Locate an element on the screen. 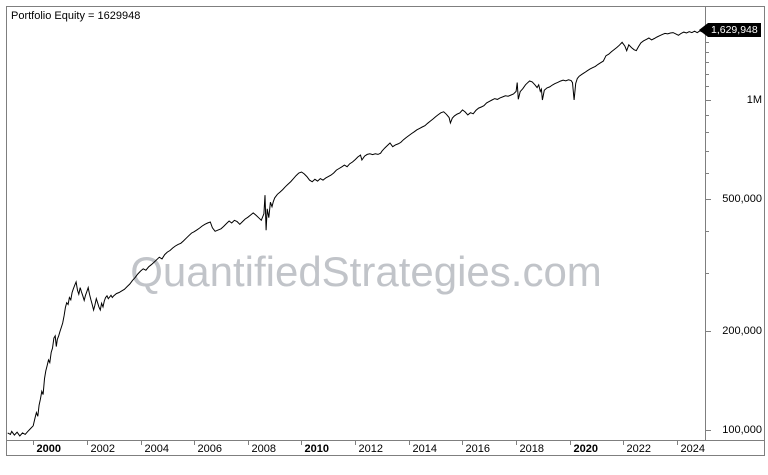 The height and width of the screenshot is (475, 768). watermark-text: QuantifiedStrategies.com is located at coordinates (366, 271).